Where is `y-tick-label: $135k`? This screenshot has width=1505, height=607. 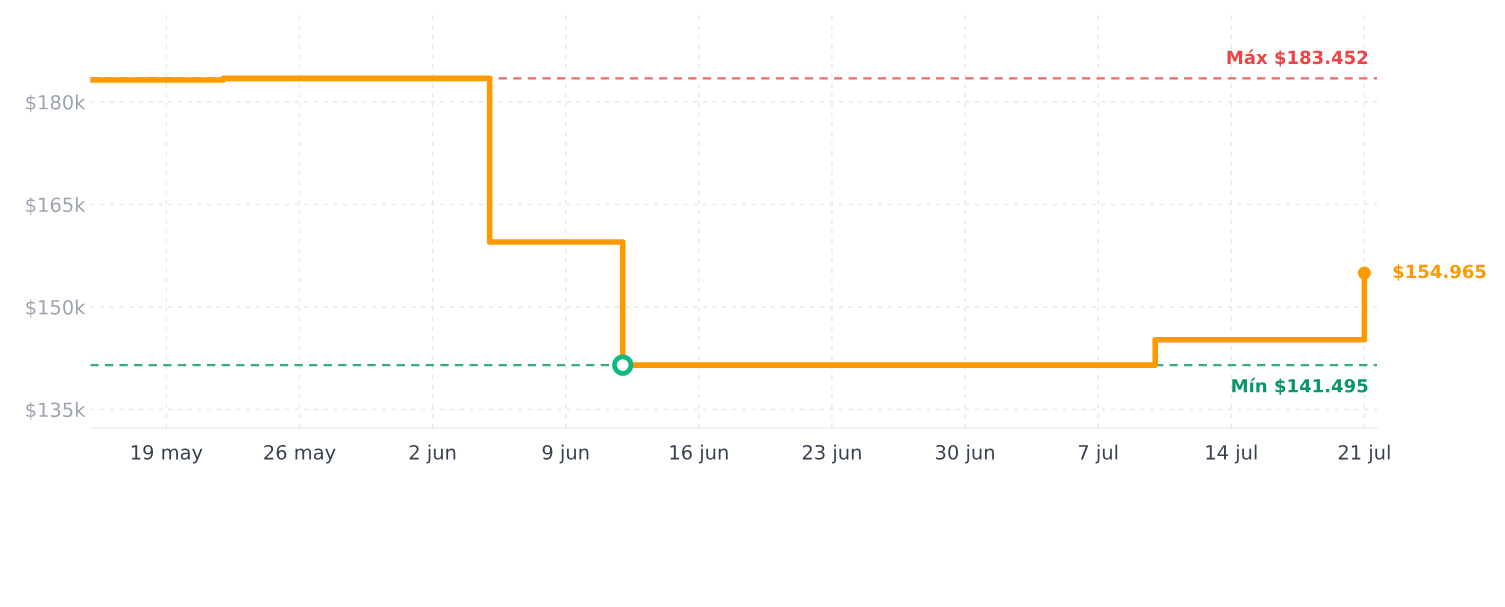
y-tick-label: $135k is located at coordinates (56, 411).